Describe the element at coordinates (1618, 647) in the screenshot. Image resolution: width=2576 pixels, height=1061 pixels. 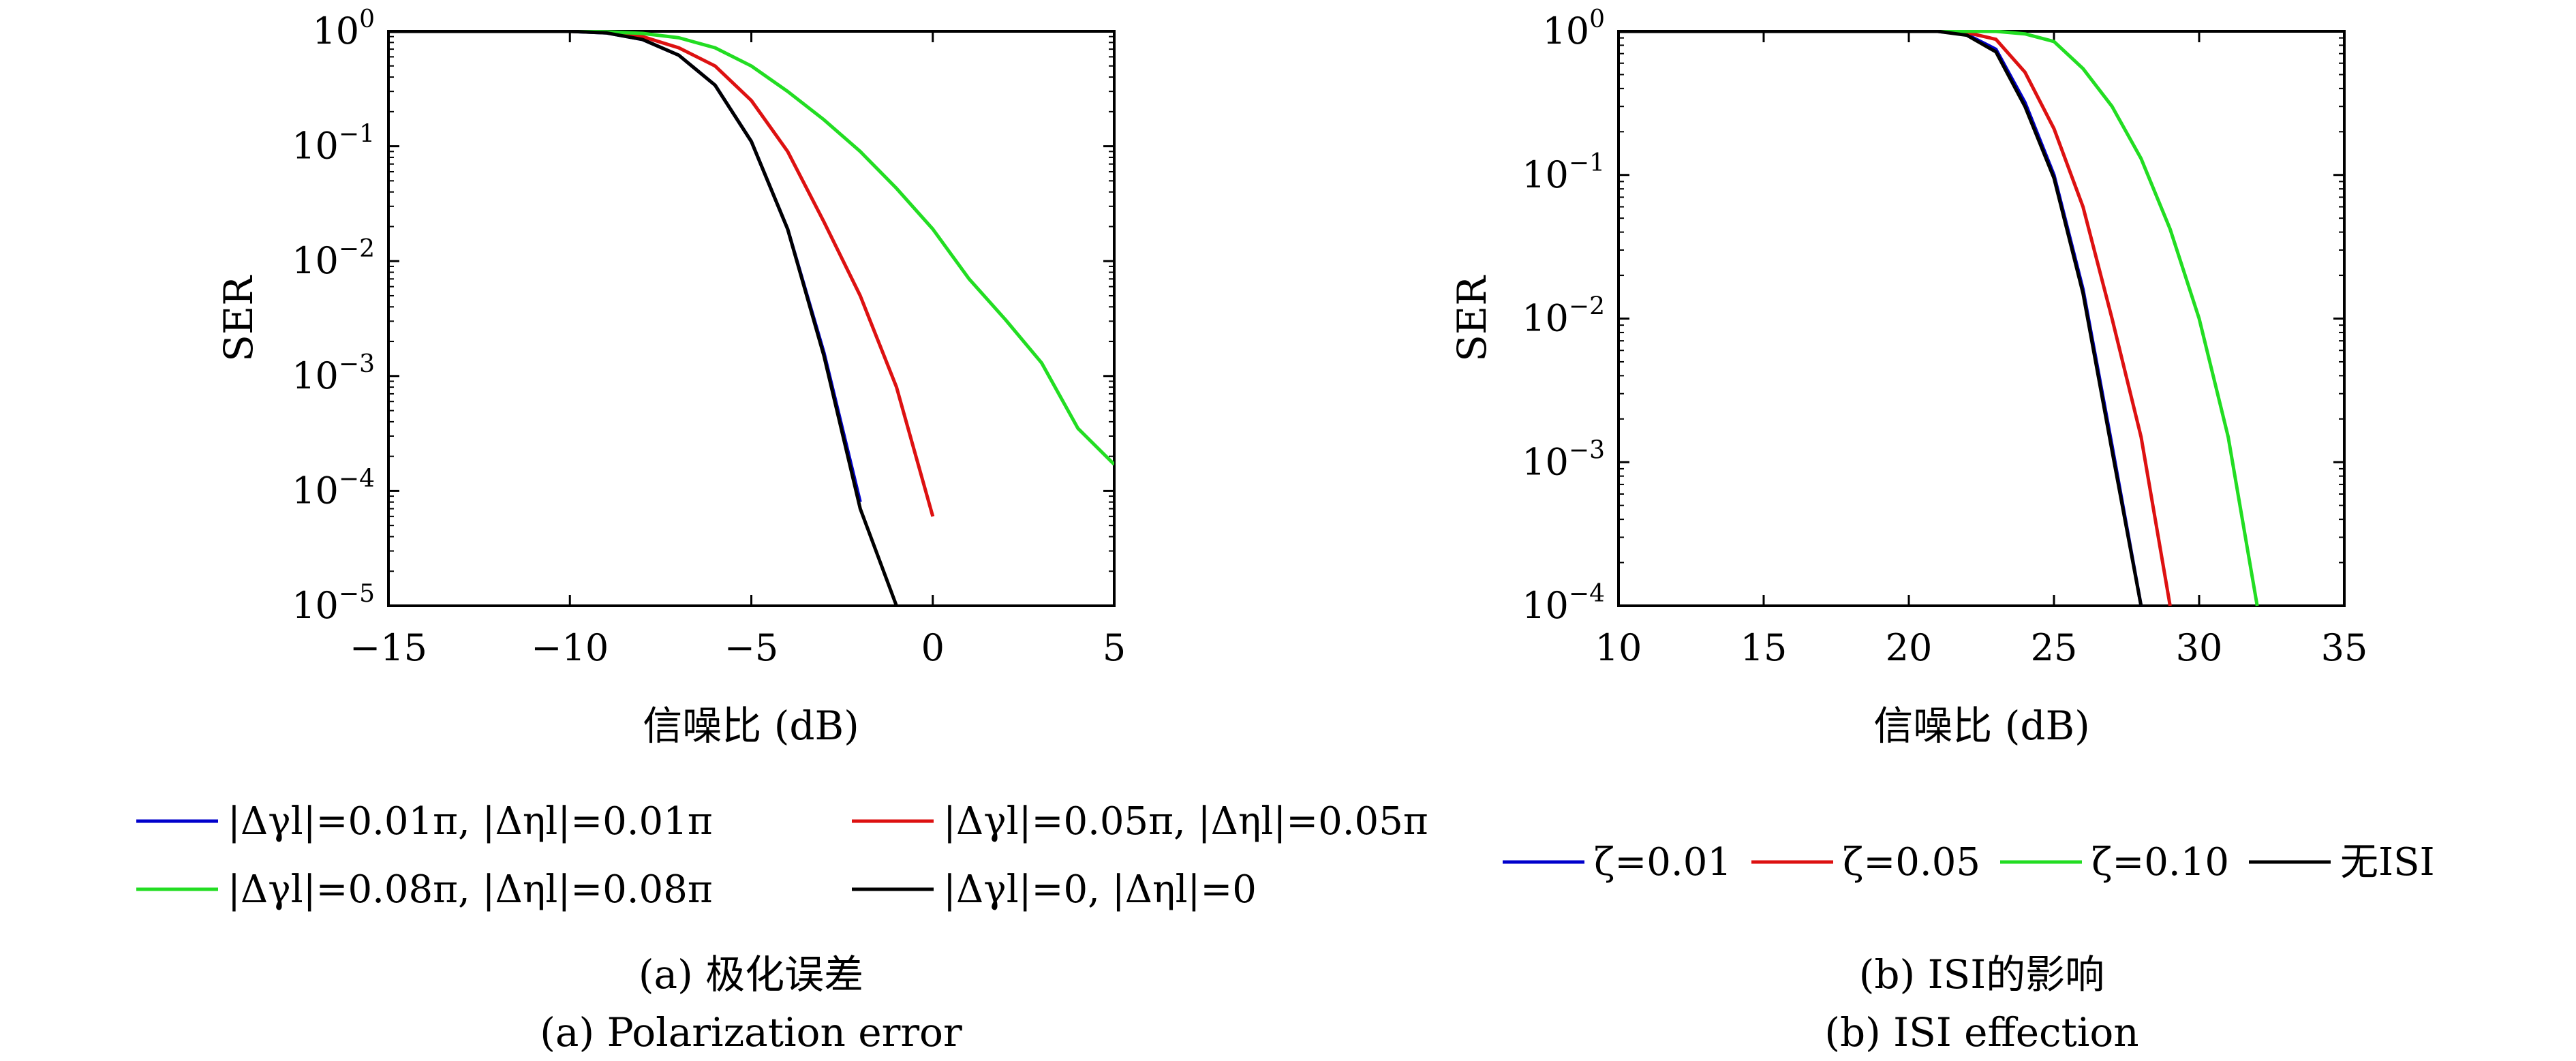
I see `x-tick-label: 10` at that location.